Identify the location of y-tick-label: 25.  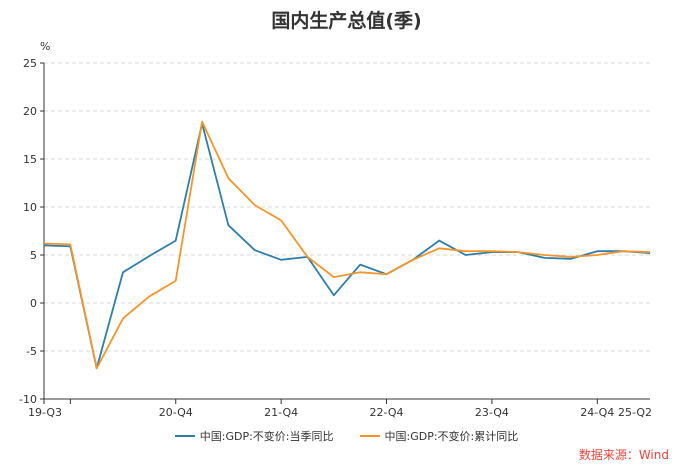
(30, 63).